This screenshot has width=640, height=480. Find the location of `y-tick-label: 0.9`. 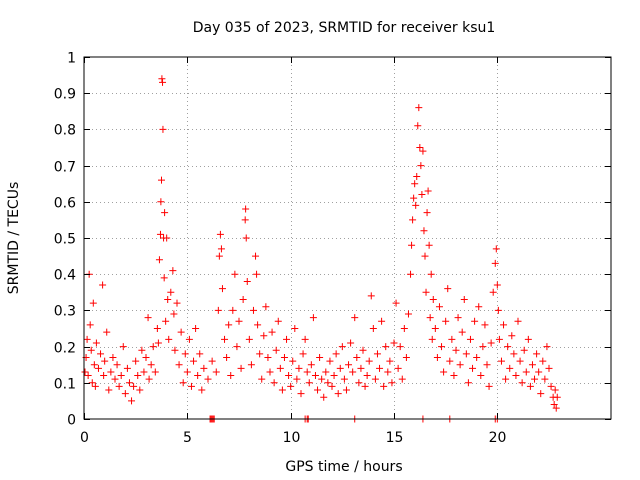

y-tick-label: 0.9 is located at coordinates (65, 95).